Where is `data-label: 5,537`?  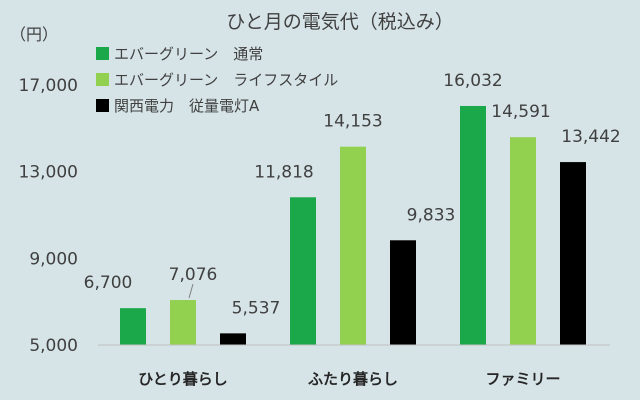
data-label: 5,537 is located at coordinates (256, 308).